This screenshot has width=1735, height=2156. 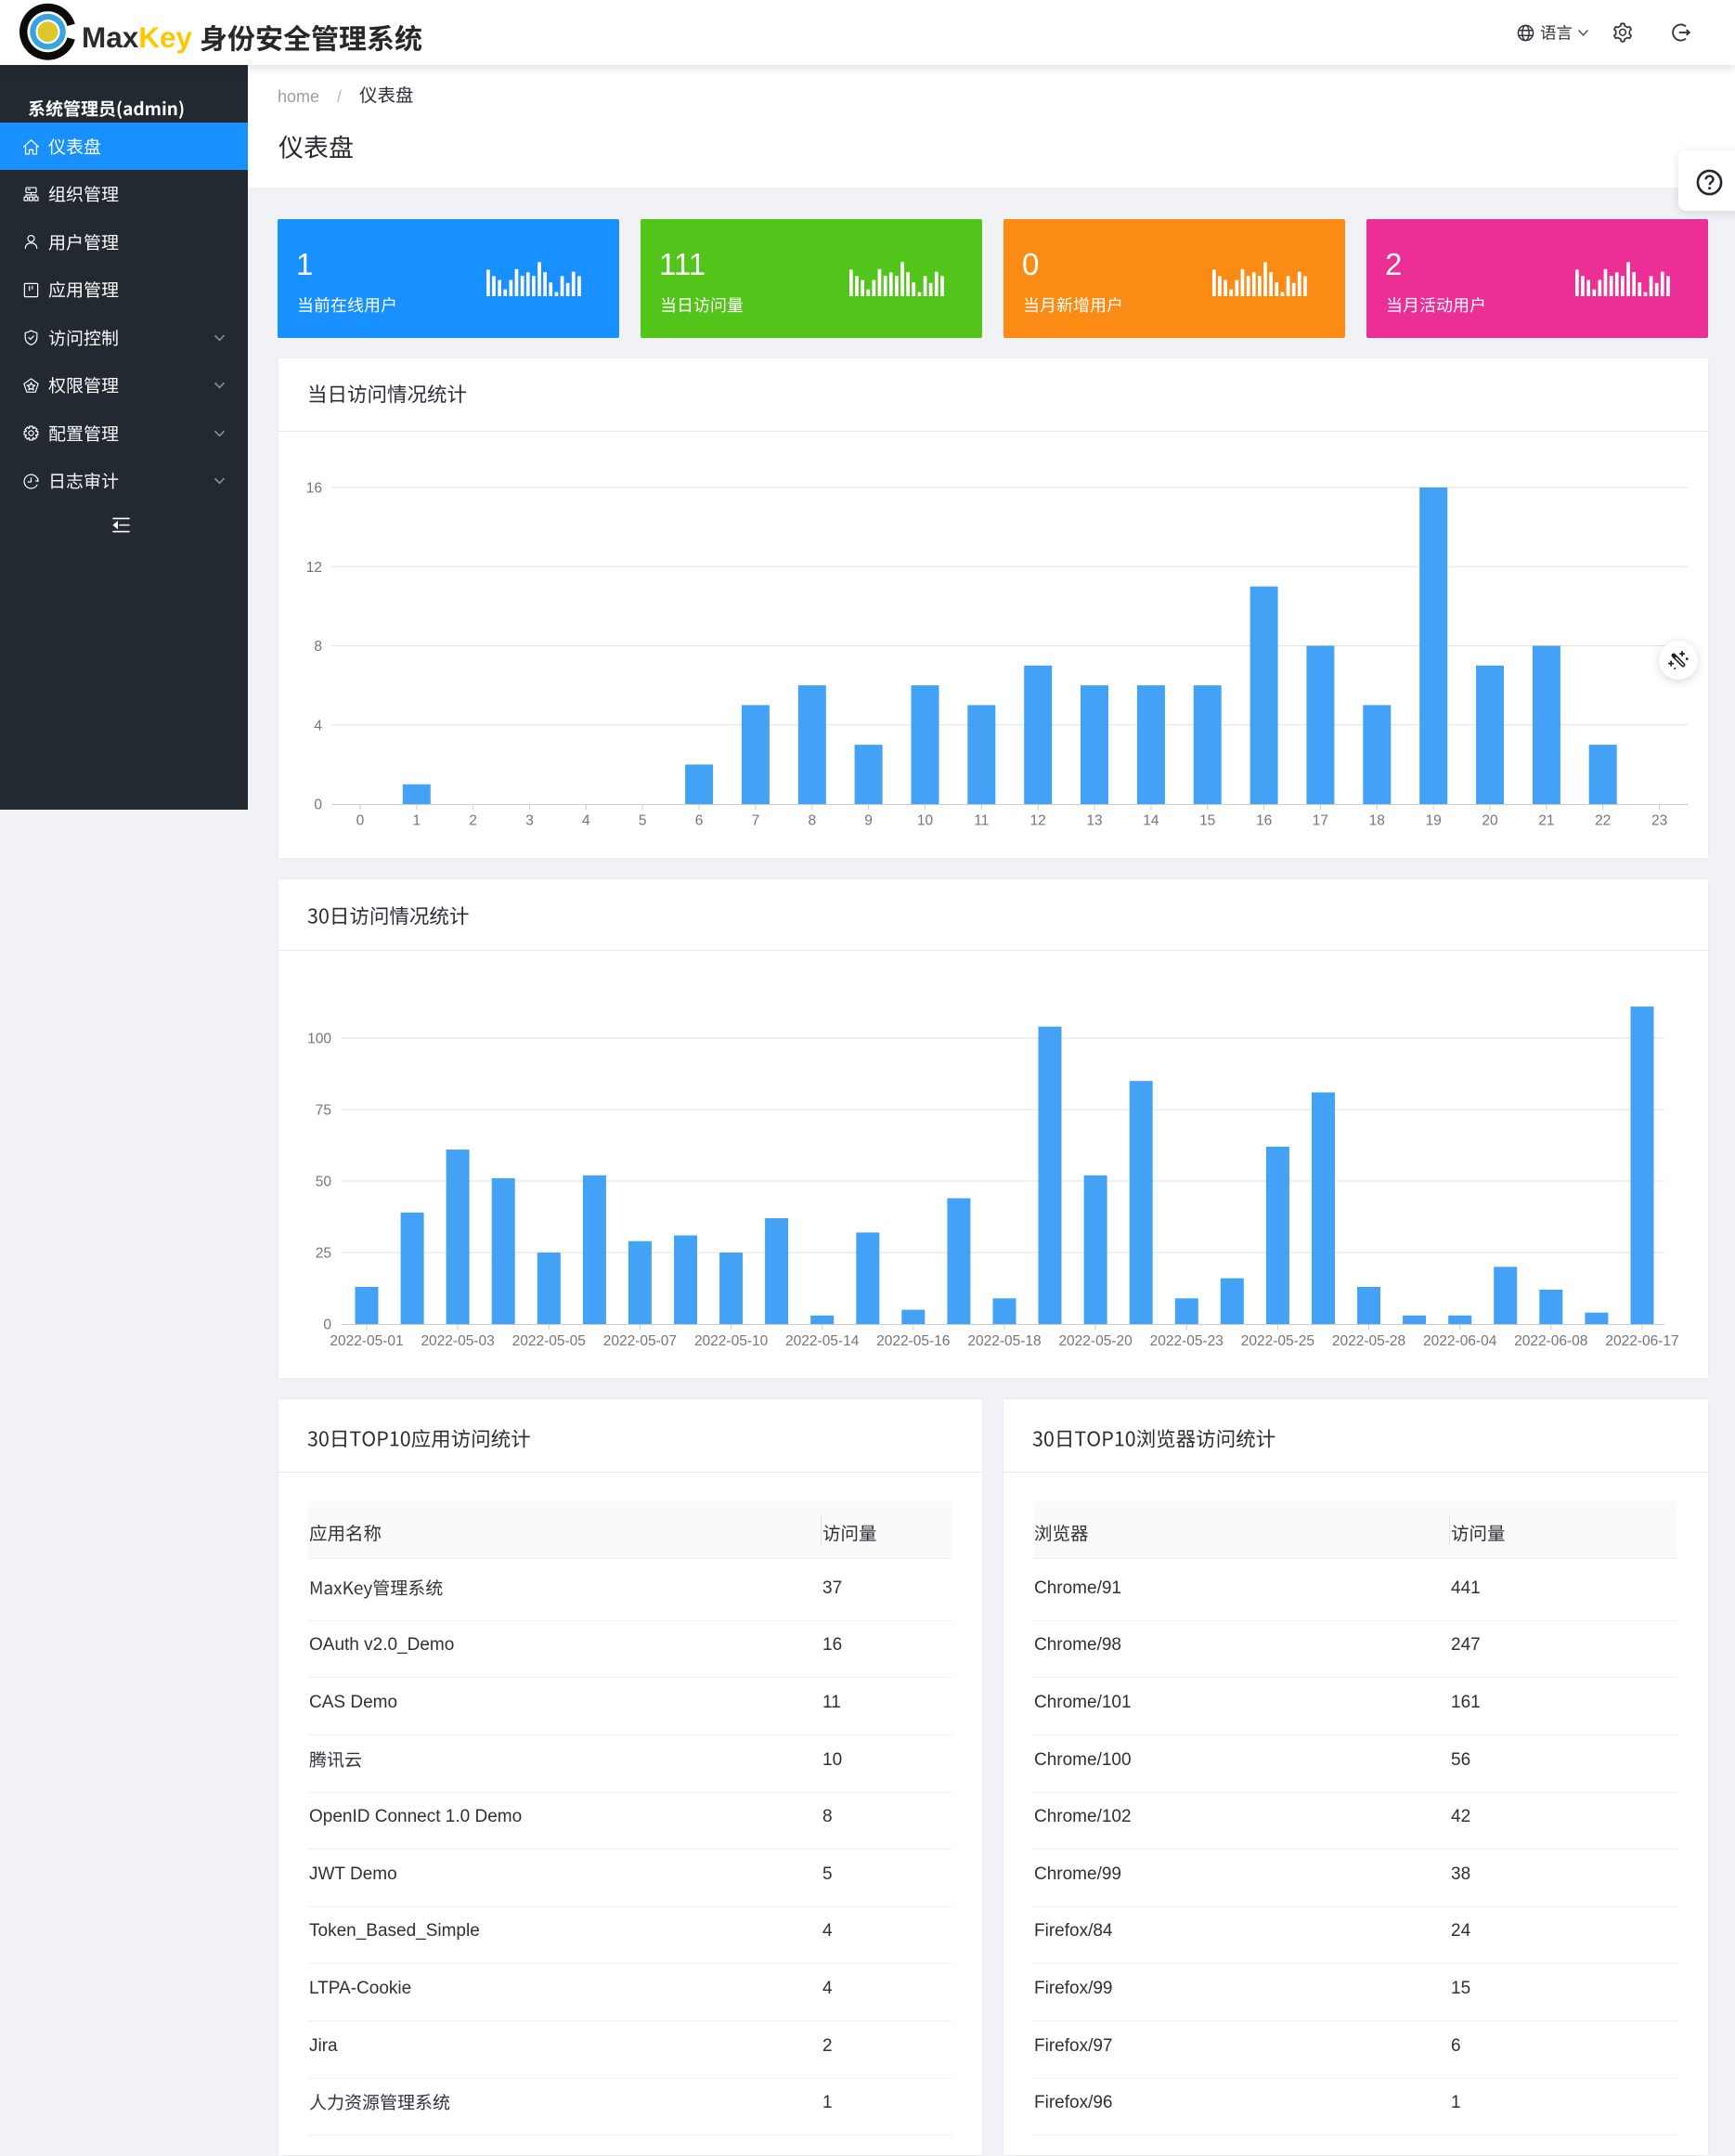 I want to click on svg-text: 15, so click(x=1207, y=821).